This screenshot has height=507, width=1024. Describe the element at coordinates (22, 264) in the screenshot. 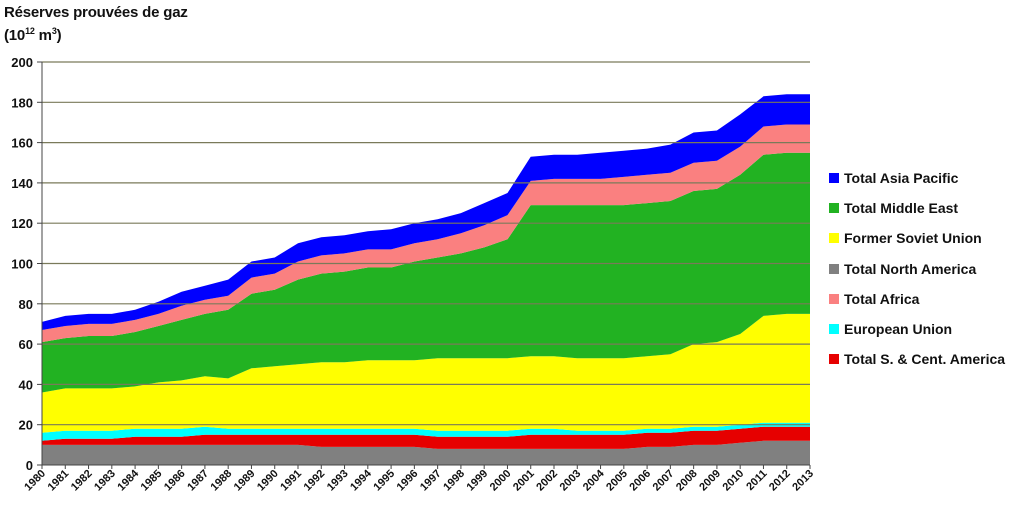

I see `y-tick-label: 100` at that location.